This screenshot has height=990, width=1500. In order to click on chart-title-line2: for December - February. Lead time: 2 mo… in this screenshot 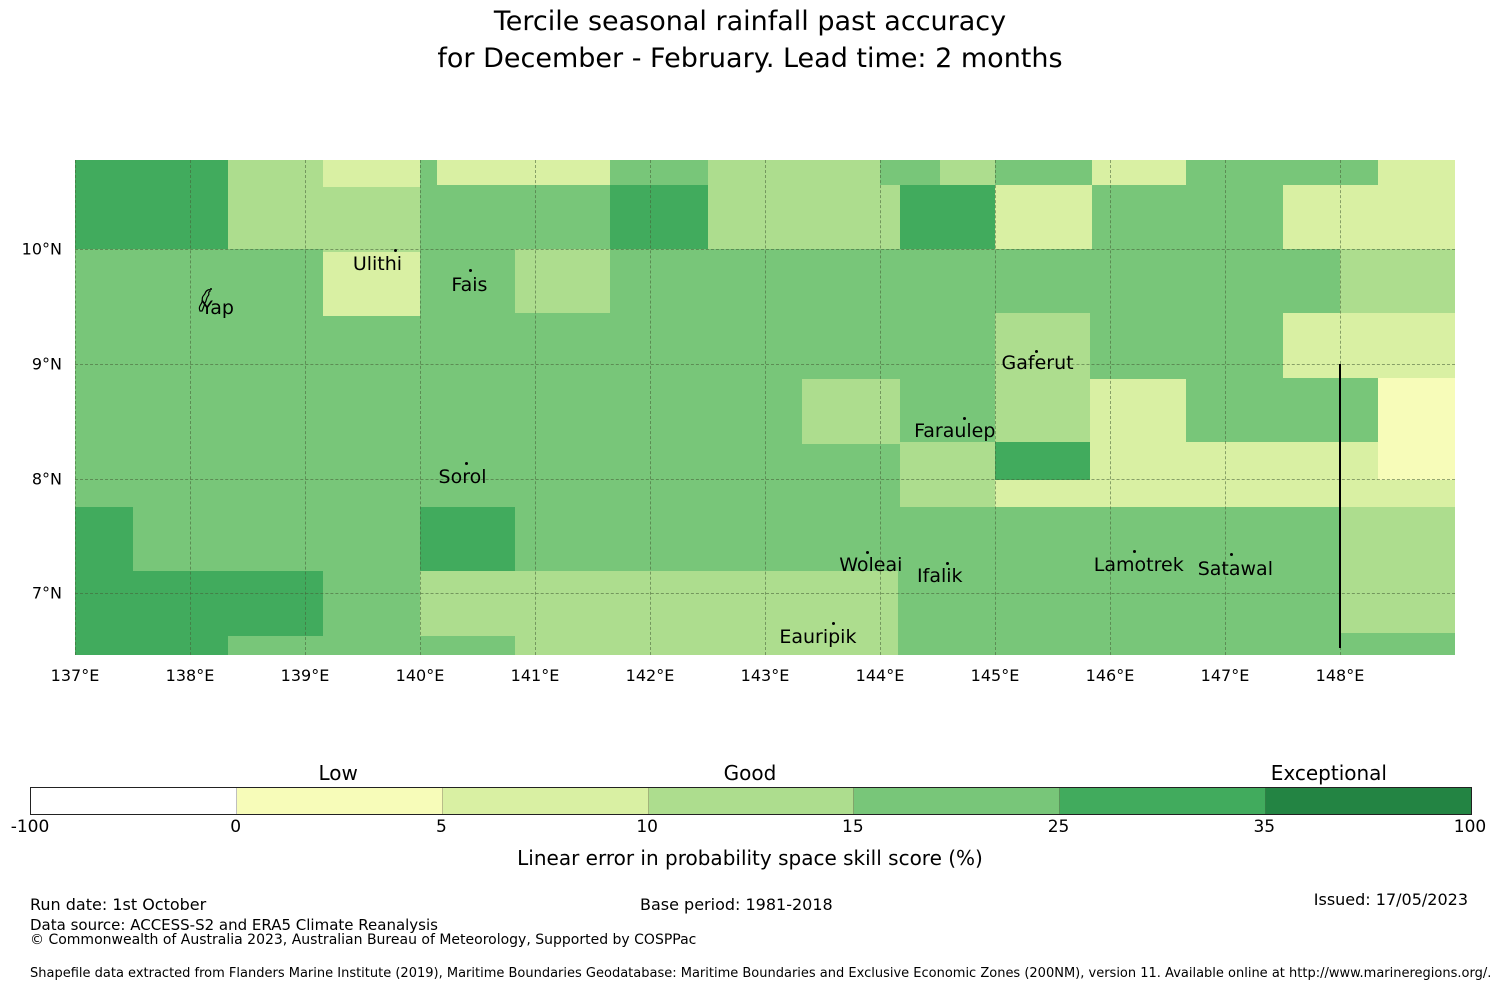, I will do `click(750, 58)`.